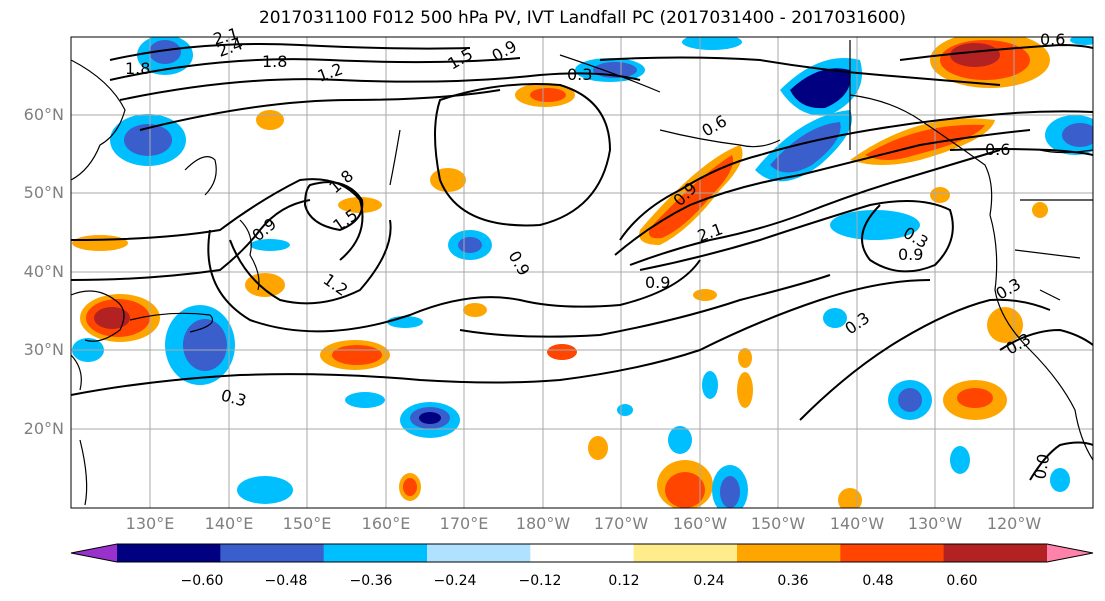 The width and height of the screenshot is (1105, 601). What do you see at coordinates (464, 523) in the screenshot?
I see `lon-label: 170°E` at bounding box center [464, 523].